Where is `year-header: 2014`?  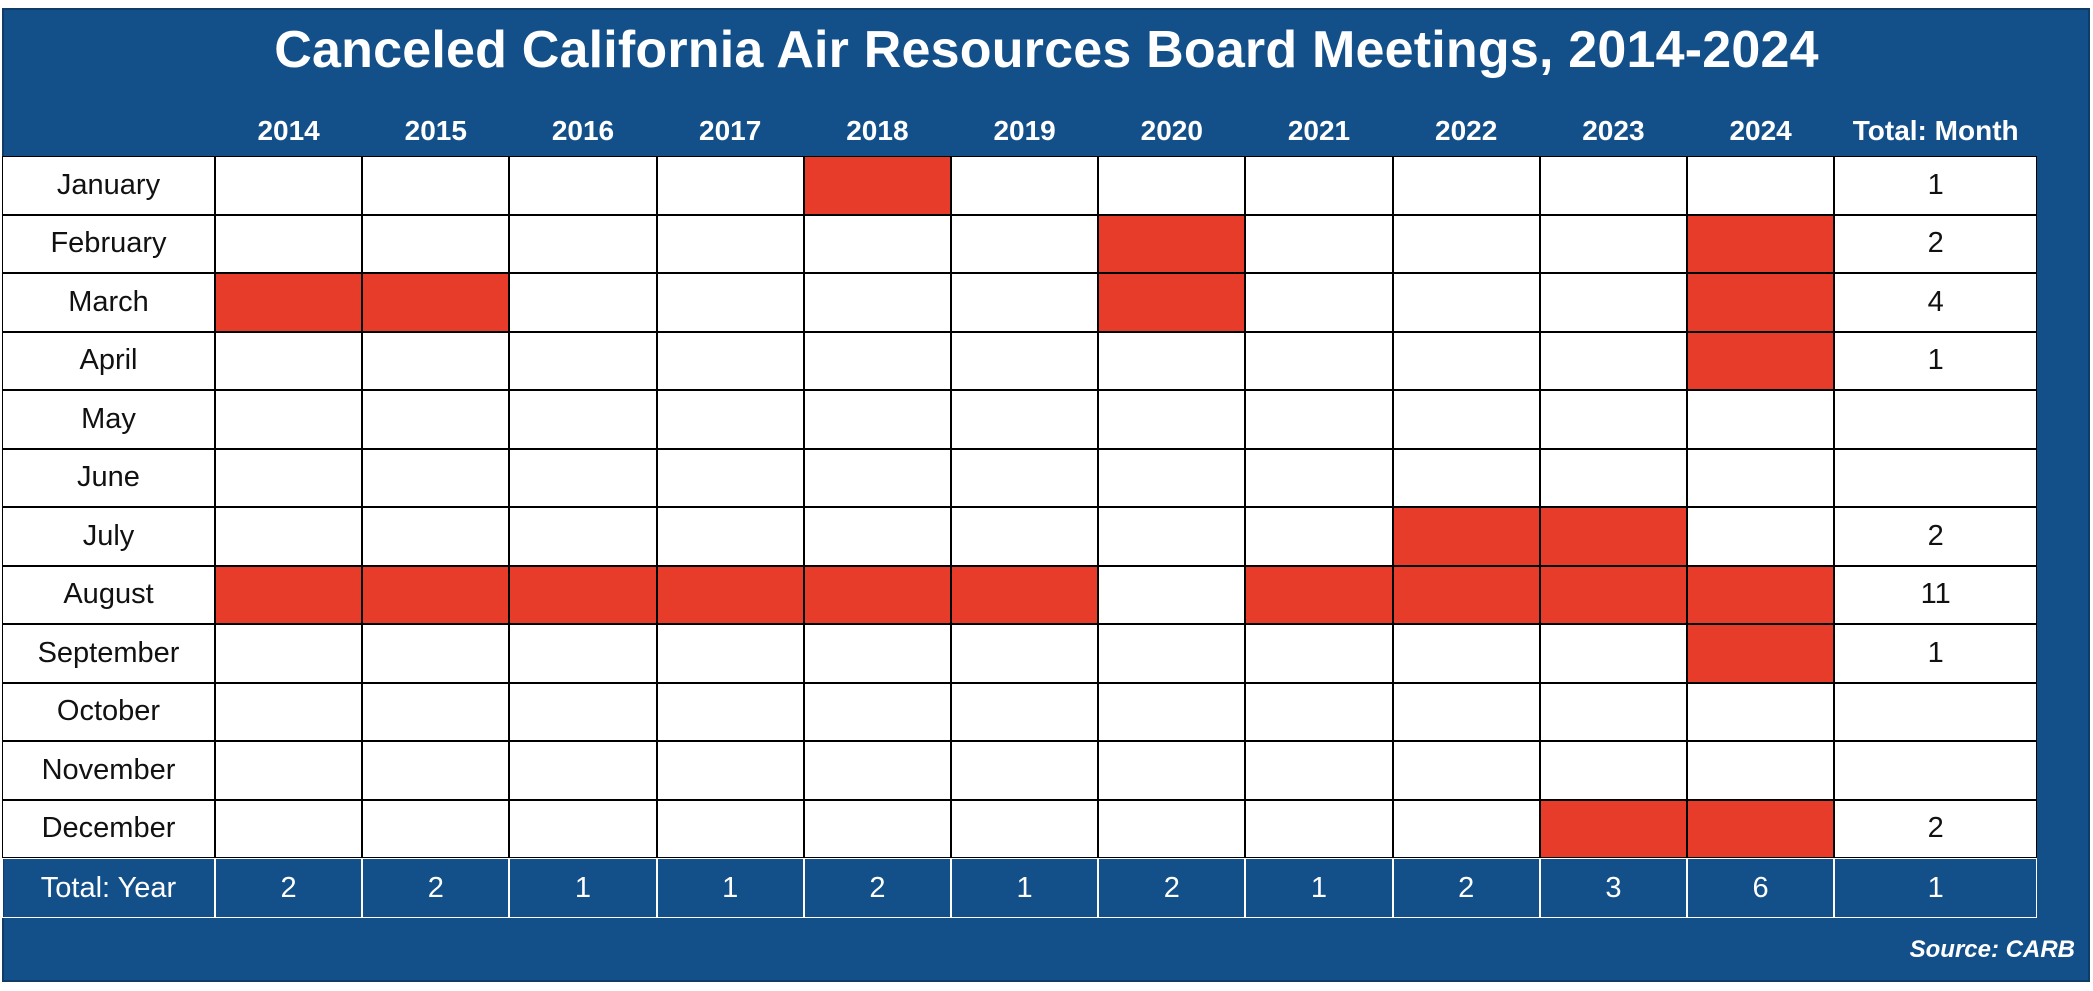
year-header: 2014 is located at coordinates (288, 130).